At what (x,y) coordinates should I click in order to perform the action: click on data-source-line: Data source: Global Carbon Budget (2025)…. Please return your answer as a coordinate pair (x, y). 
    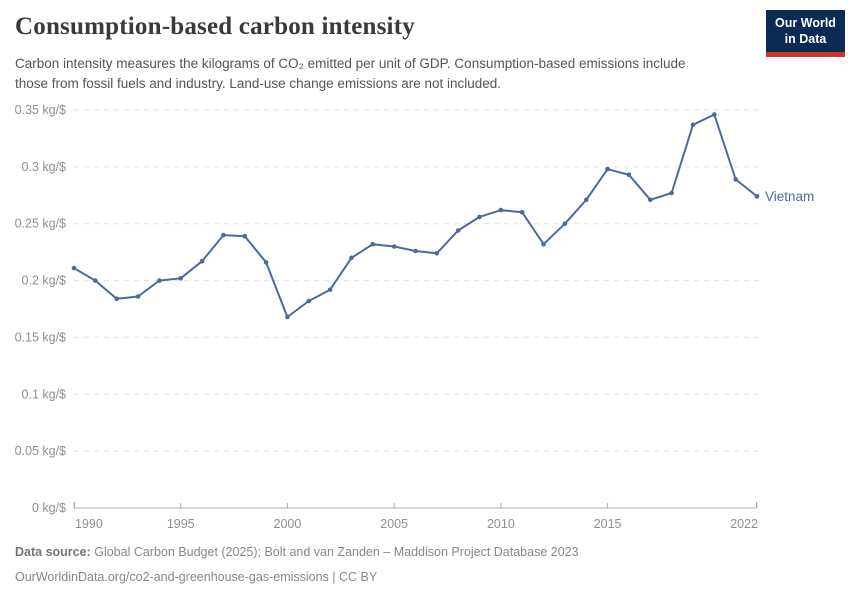
    Looking at the image, I should click on (297, 552).